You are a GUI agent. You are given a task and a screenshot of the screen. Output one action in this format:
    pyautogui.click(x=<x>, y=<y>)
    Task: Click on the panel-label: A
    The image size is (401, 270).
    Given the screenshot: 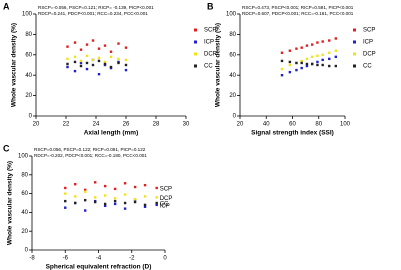 What is the action you would take?
    pyautogui.click(x=6, y=6)
    